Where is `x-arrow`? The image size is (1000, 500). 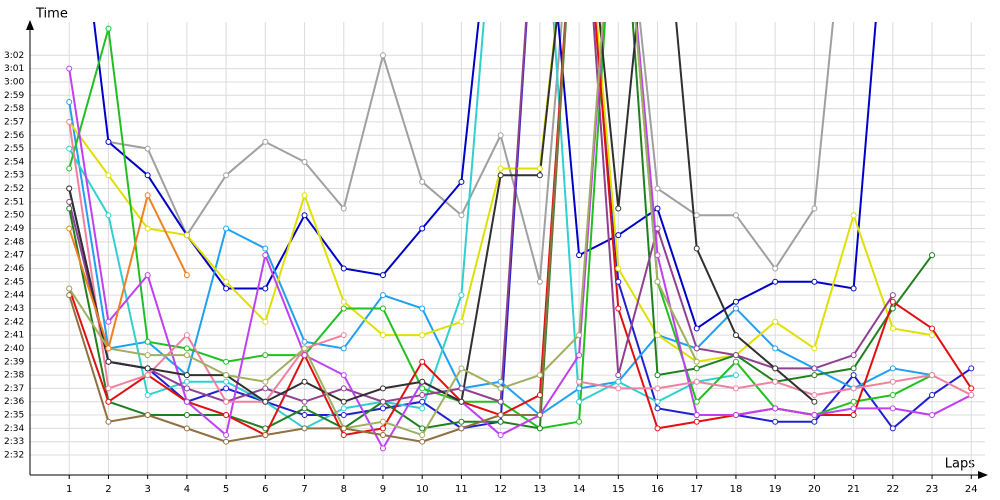
x-arrow is located at coordinates (983, 475).